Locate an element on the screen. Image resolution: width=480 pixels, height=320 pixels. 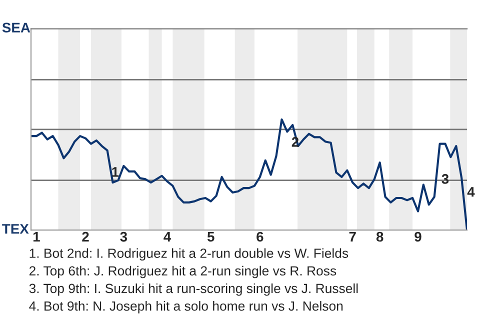
x-tick-label: 5 is located at coordinates (210, 237).